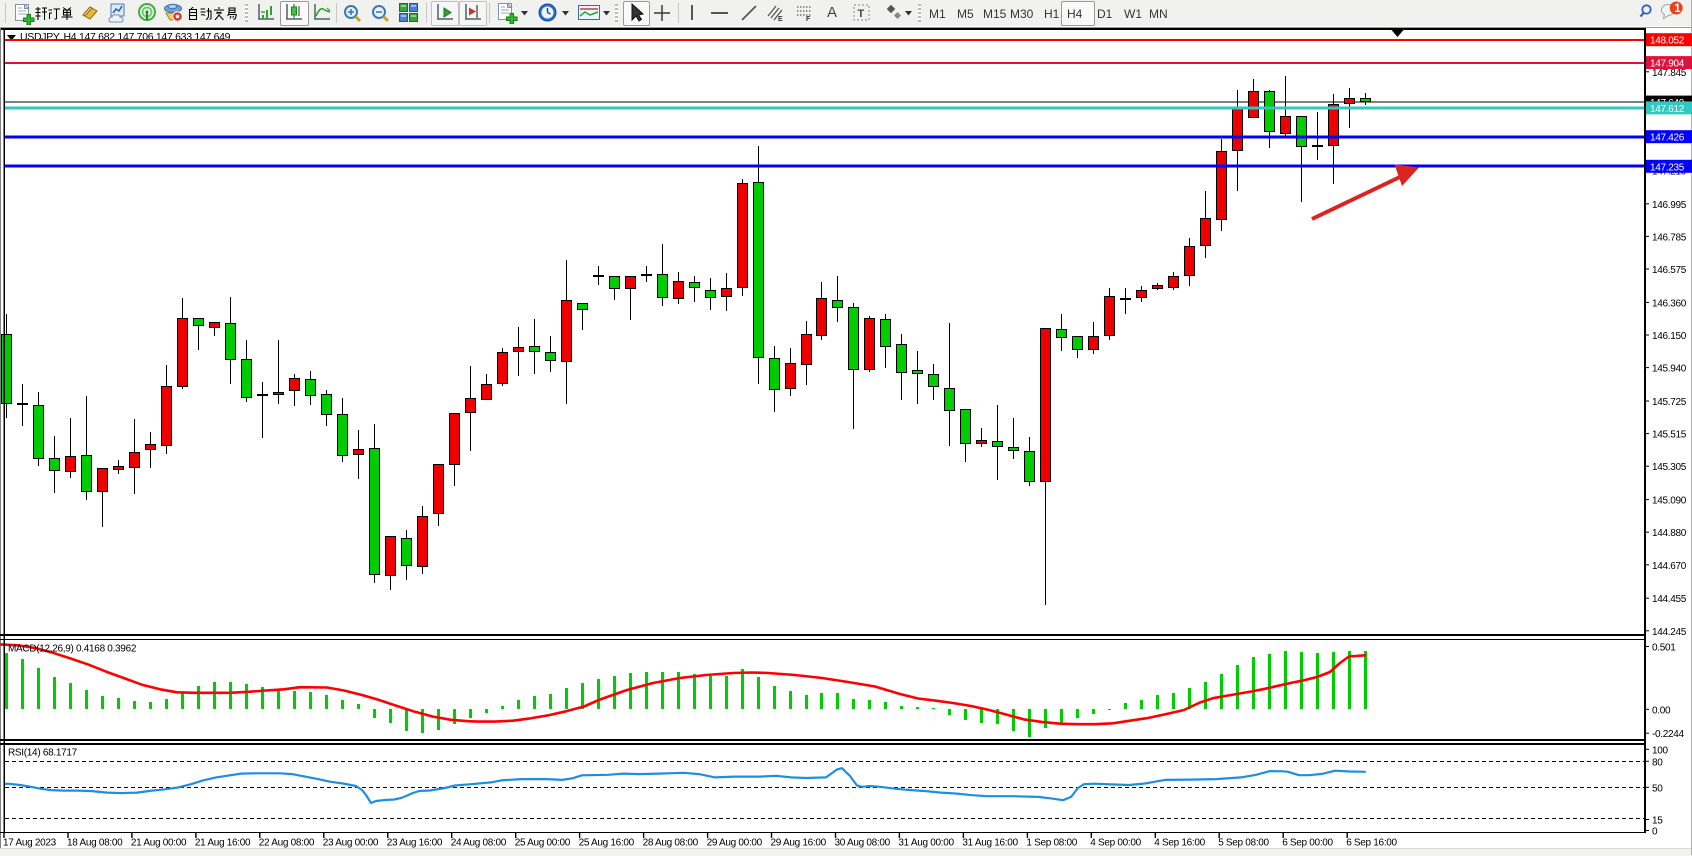 The image size is (1692, 856). Describe the element at coordinates (1664, 648) in the screenshot. I see `svg-text: 0.501` at that location.